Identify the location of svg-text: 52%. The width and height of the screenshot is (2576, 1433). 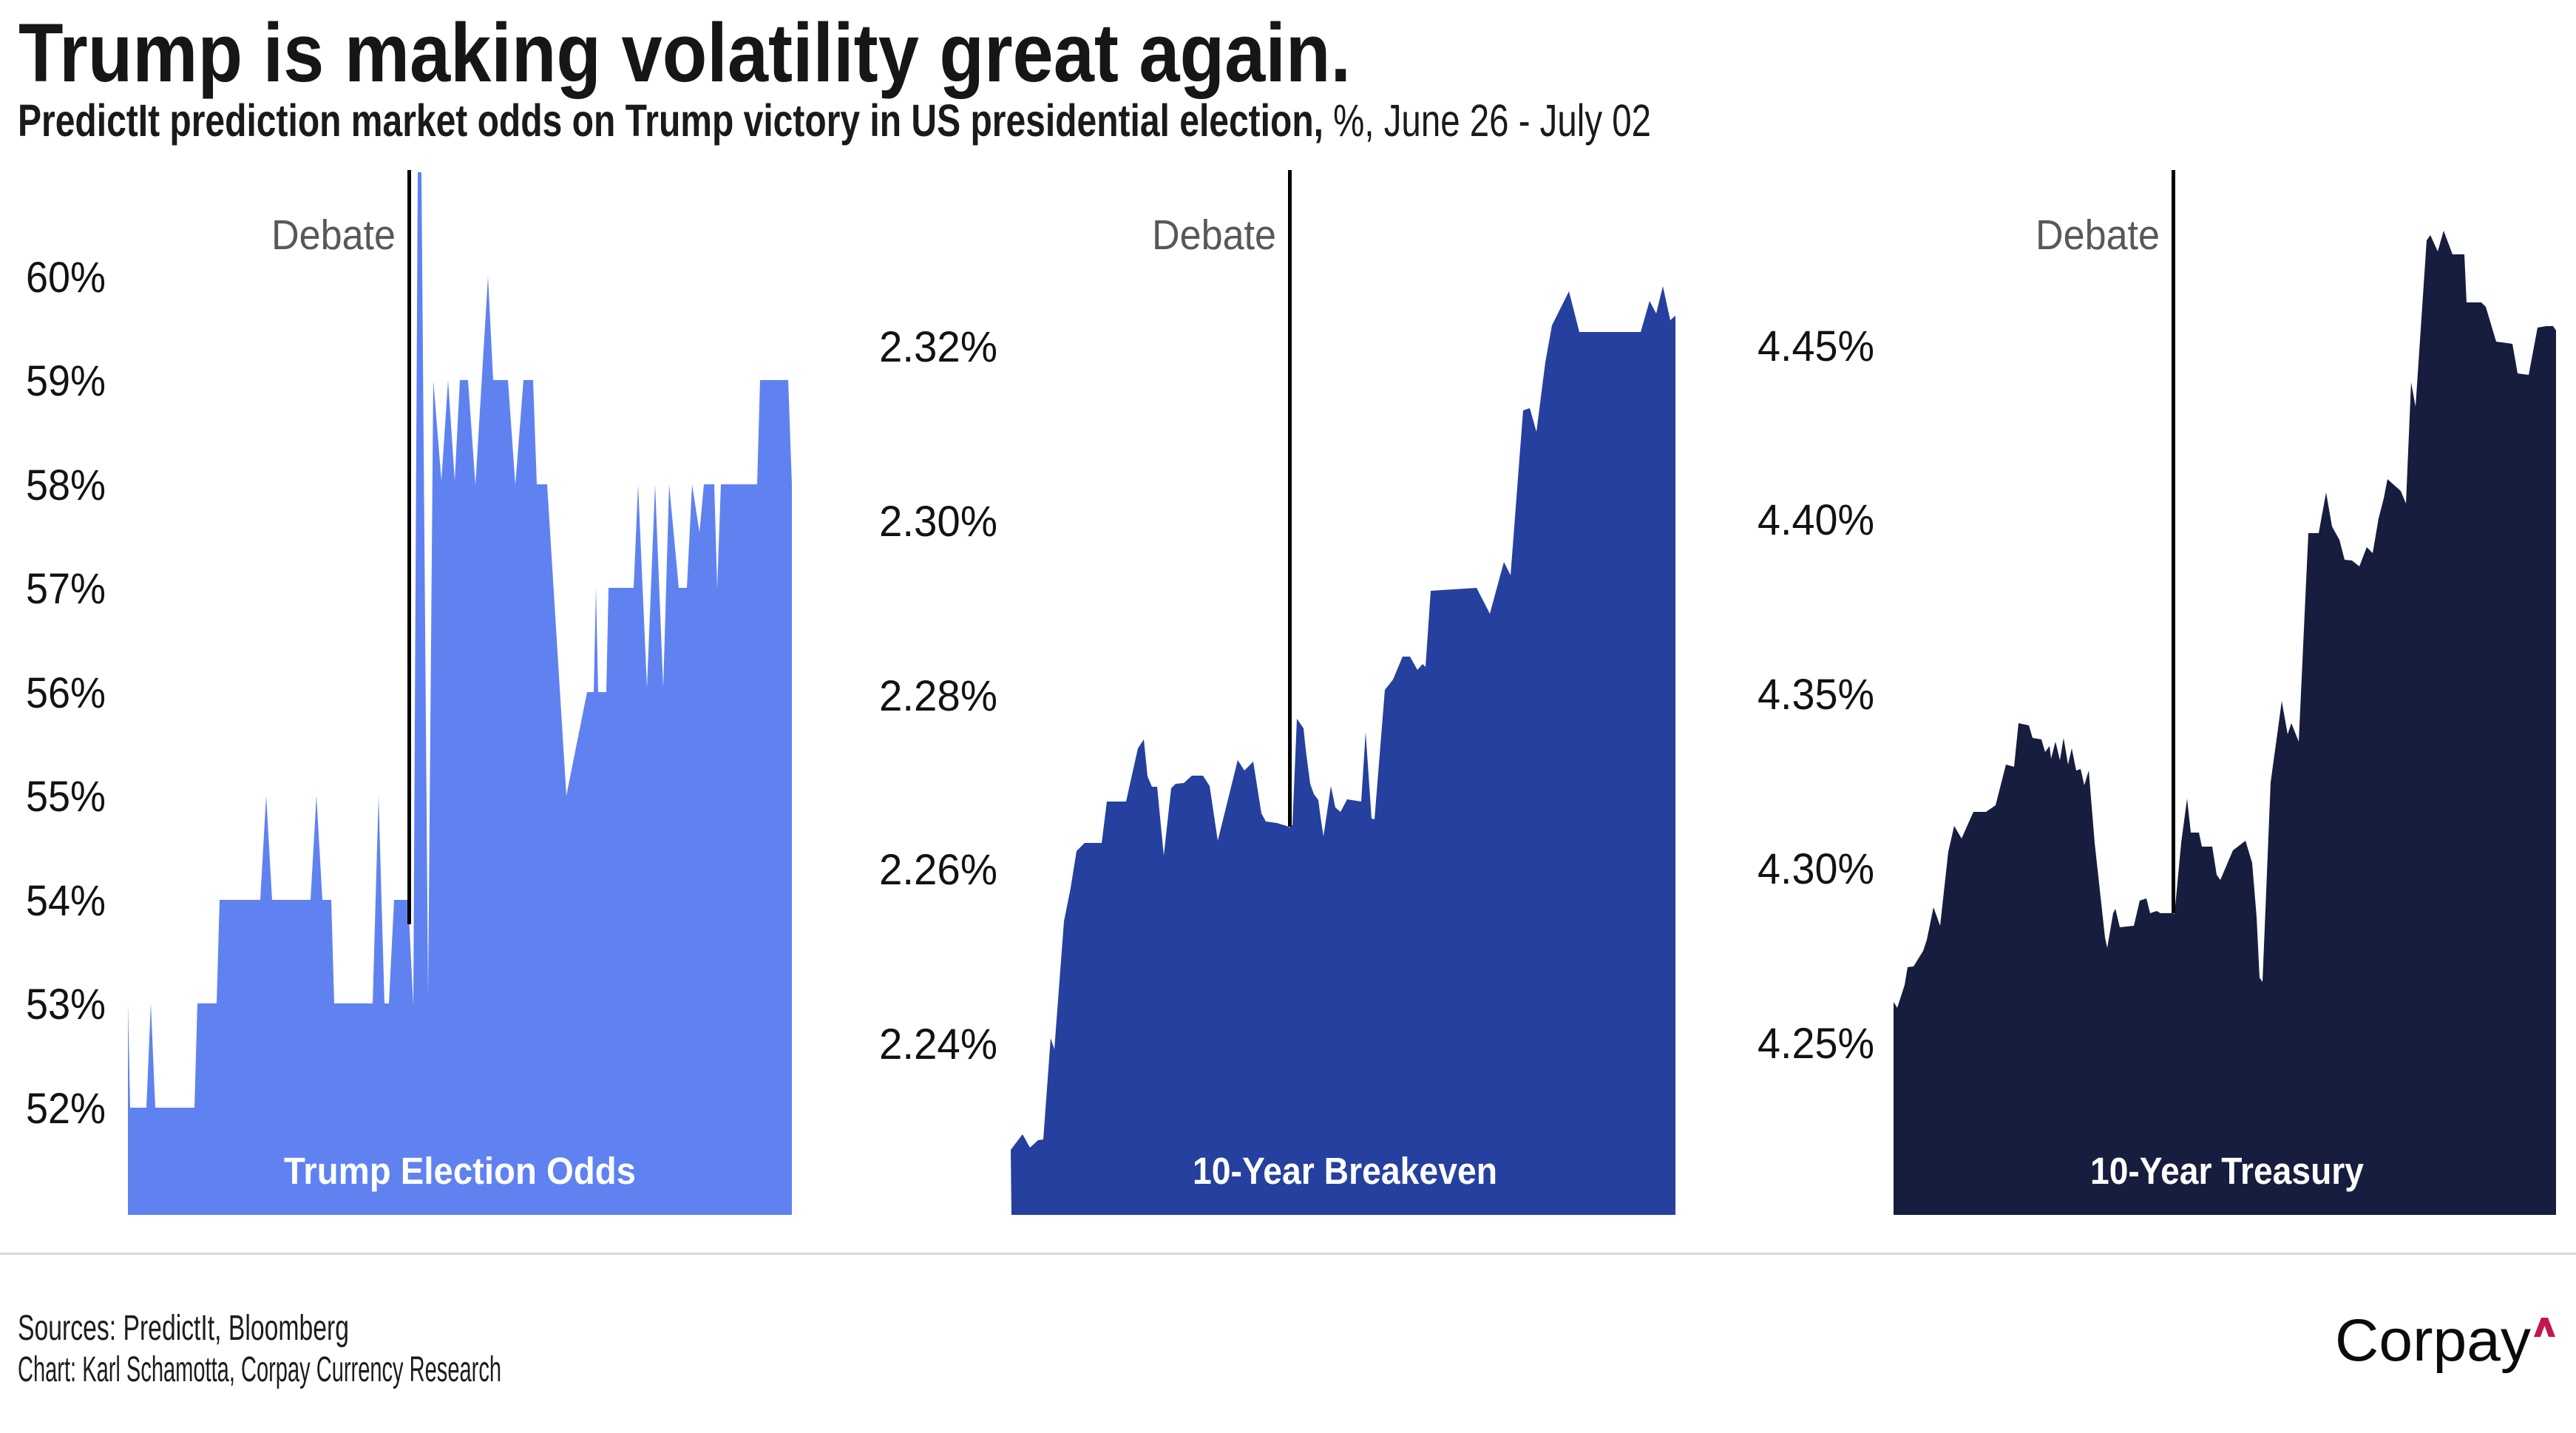
(66, 1109).